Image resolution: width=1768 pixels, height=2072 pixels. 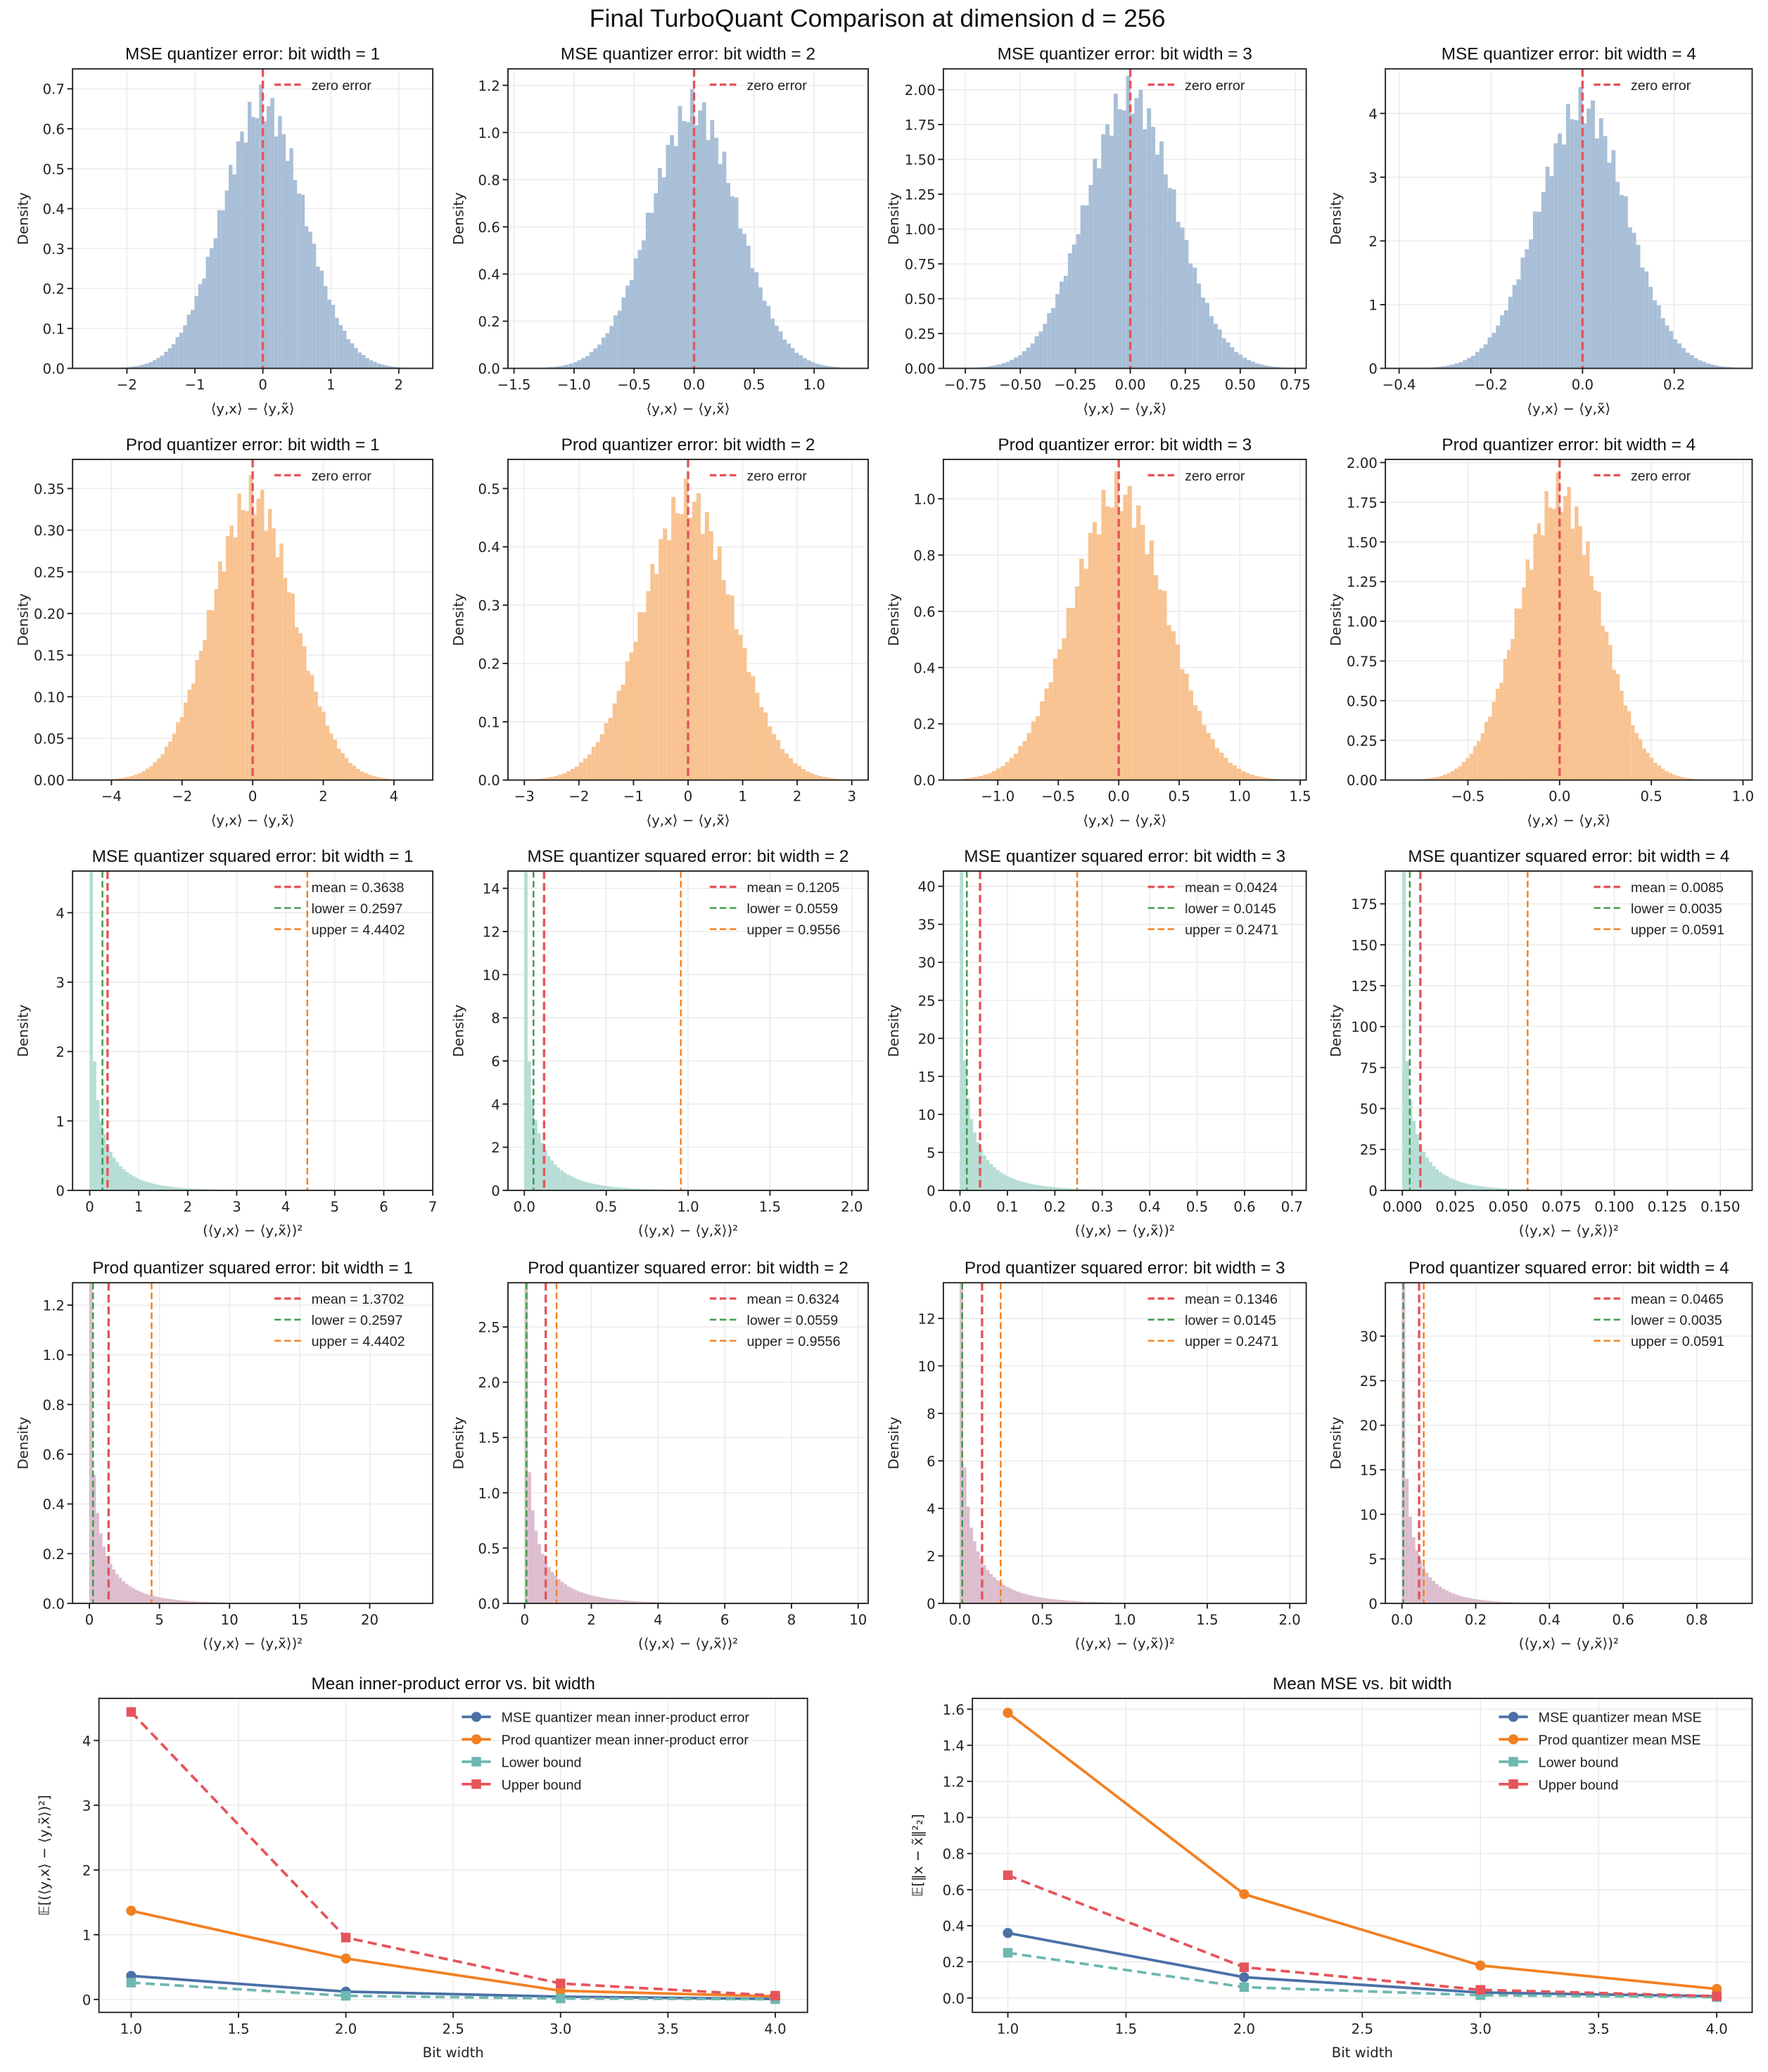 What do you see at coordinates (495, 1018) in the screenshot?
I see `y-tick-label: 8` at bounding box center [495, 1018].